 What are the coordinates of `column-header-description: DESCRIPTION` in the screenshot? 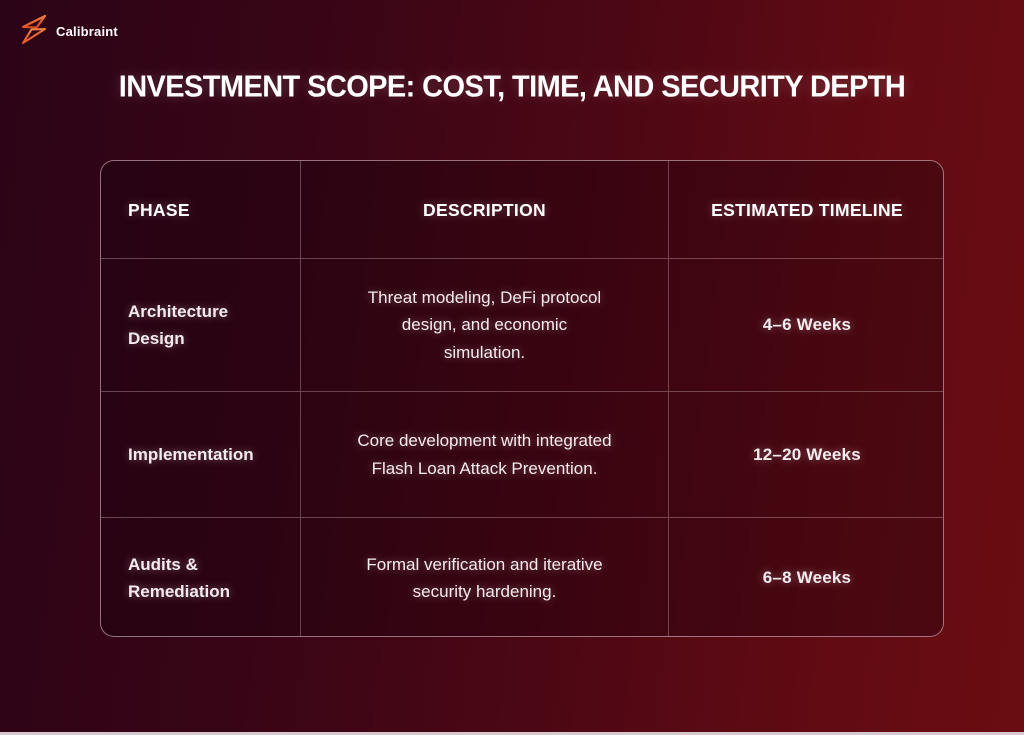 It's located at (485, 210).